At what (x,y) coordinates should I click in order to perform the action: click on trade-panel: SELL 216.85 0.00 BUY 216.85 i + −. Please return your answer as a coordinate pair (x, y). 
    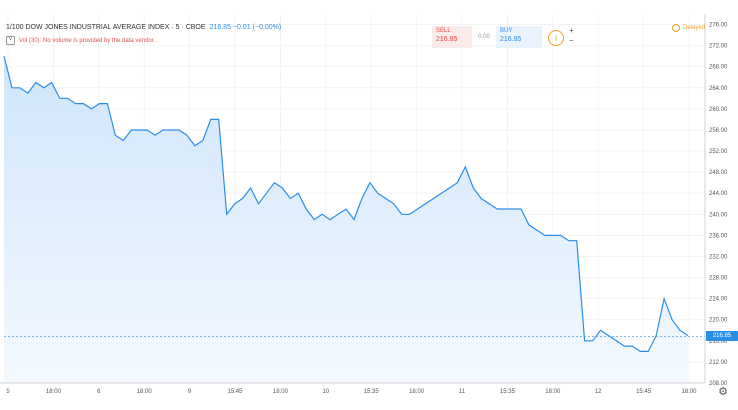
    Looking at the image, I should click on (508, 37).